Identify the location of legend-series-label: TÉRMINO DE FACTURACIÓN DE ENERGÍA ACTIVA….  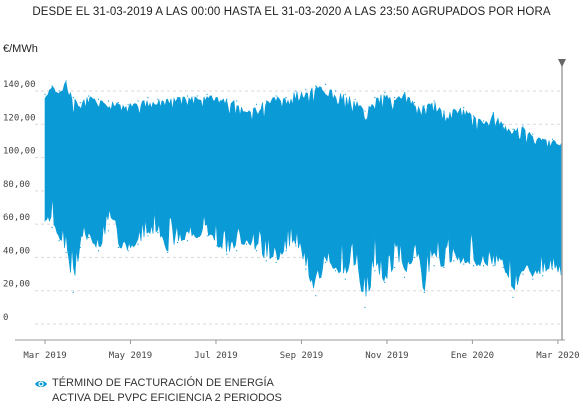
(167, 390).